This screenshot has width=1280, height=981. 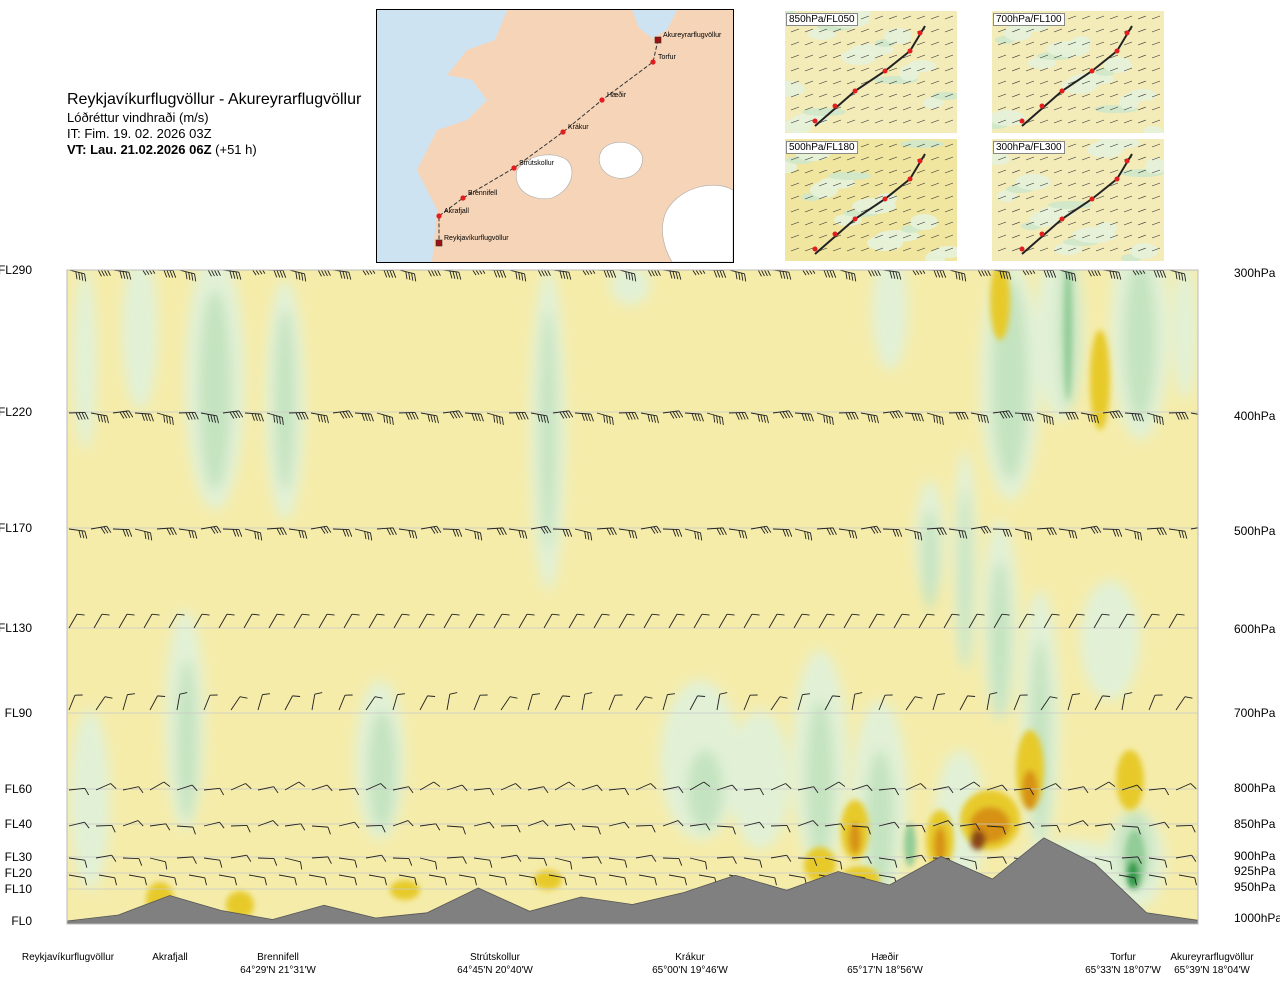 I want to click on waypoint-marker, so click(x=463, y=198).